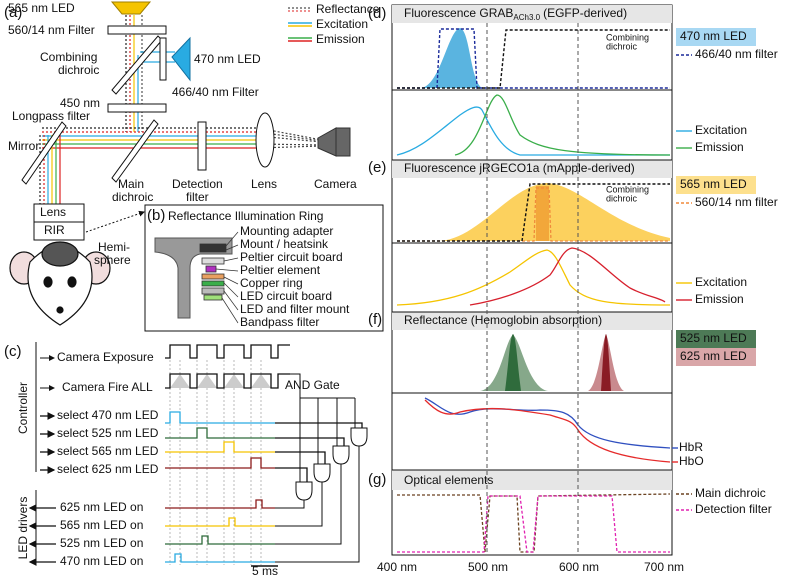 The height and width of the screenshot is (578, 788). I want to click on label: 525 nm LED, so click(713, 338).